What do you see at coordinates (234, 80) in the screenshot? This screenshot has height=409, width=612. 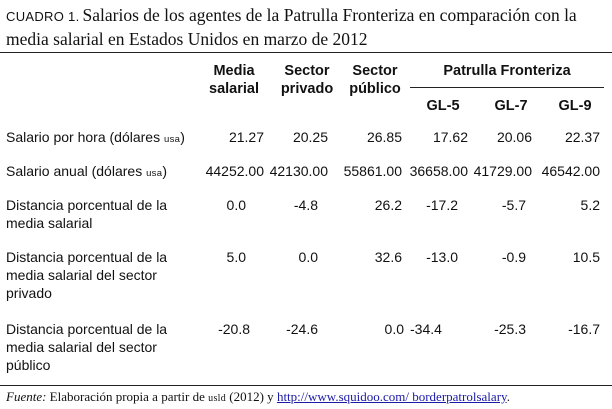 I see `header-media-salarial: Media salarial` at bounding box center [234, 80].